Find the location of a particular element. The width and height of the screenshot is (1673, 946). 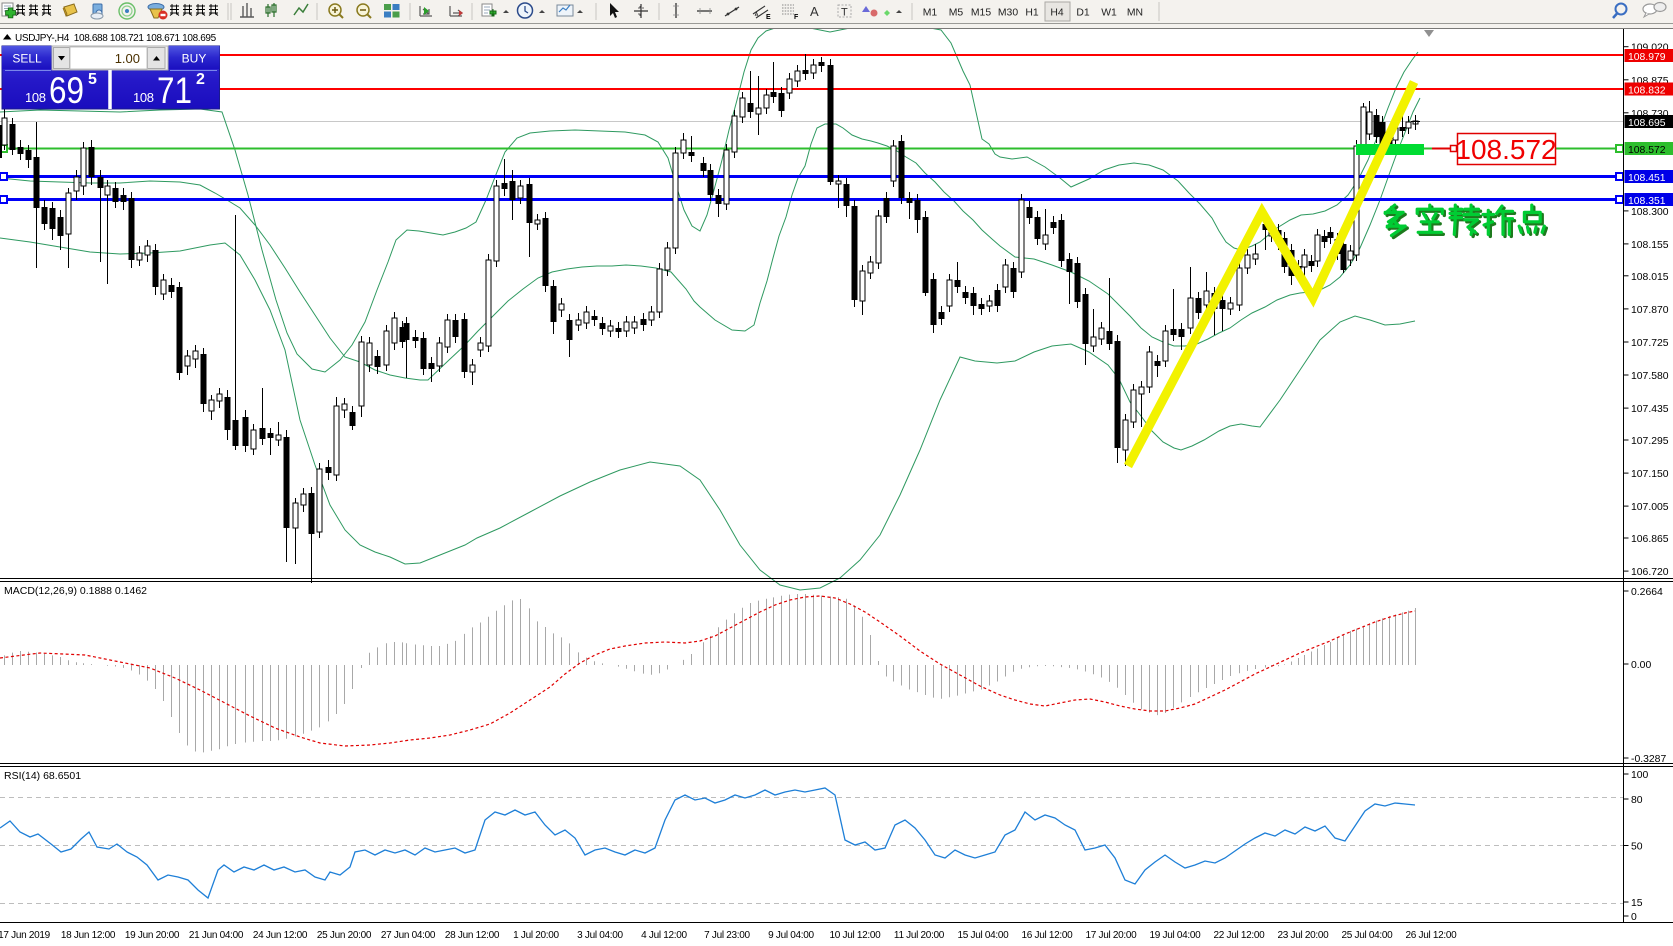

svg-text: 9 Jul 04:00 is located at coordinates (791, 935).